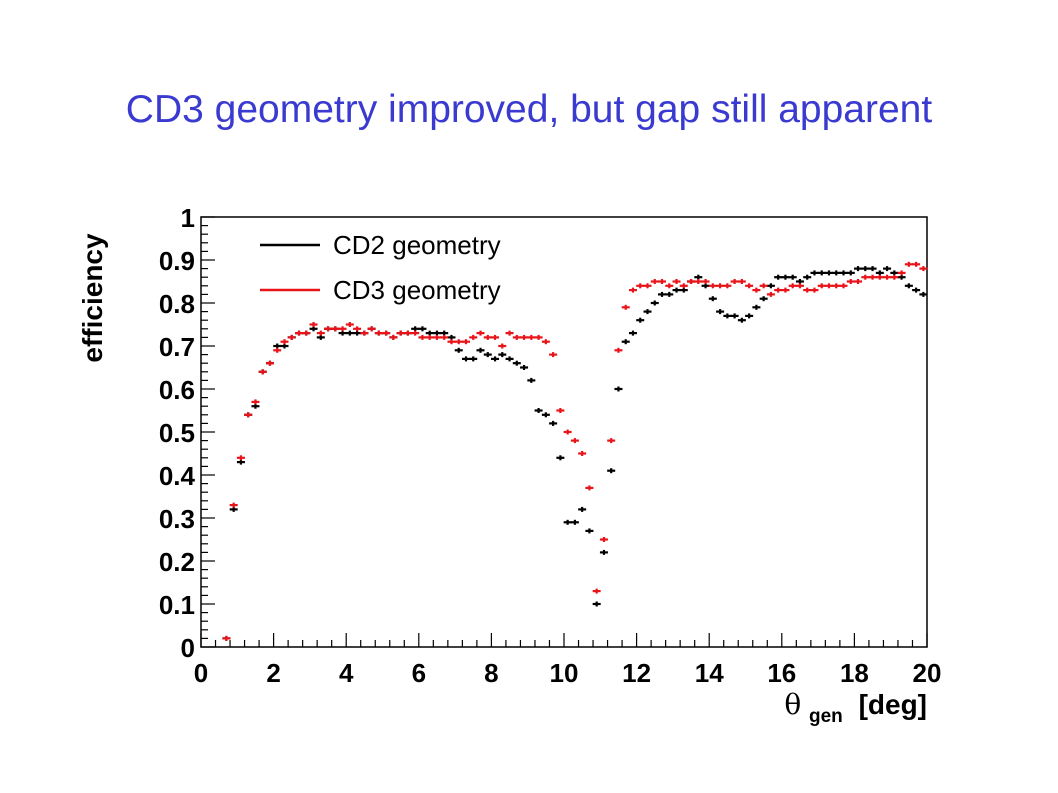  I want to click on x-tick-label: 10, so click(564, 673).